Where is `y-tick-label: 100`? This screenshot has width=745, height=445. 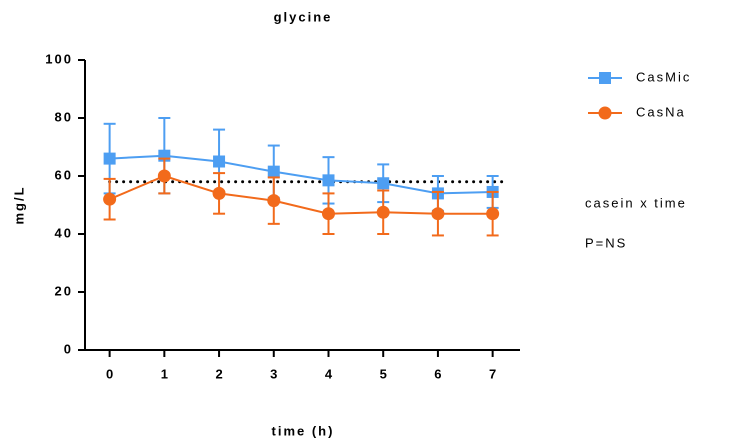
y-tick-label: 100 is located at coordinates (59, 58).